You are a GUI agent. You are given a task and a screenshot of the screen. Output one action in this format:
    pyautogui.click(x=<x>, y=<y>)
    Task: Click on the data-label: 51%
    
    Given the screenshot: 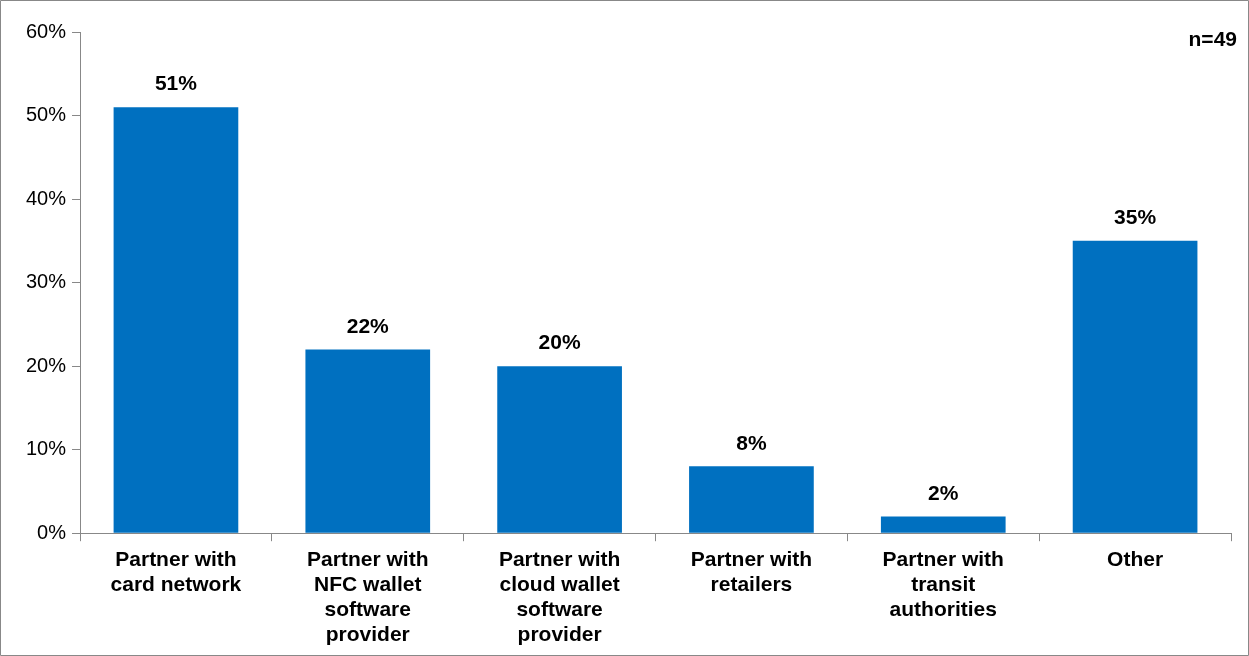 What is the action you would take?
    pyautogui.click(x=176, y=83)
    